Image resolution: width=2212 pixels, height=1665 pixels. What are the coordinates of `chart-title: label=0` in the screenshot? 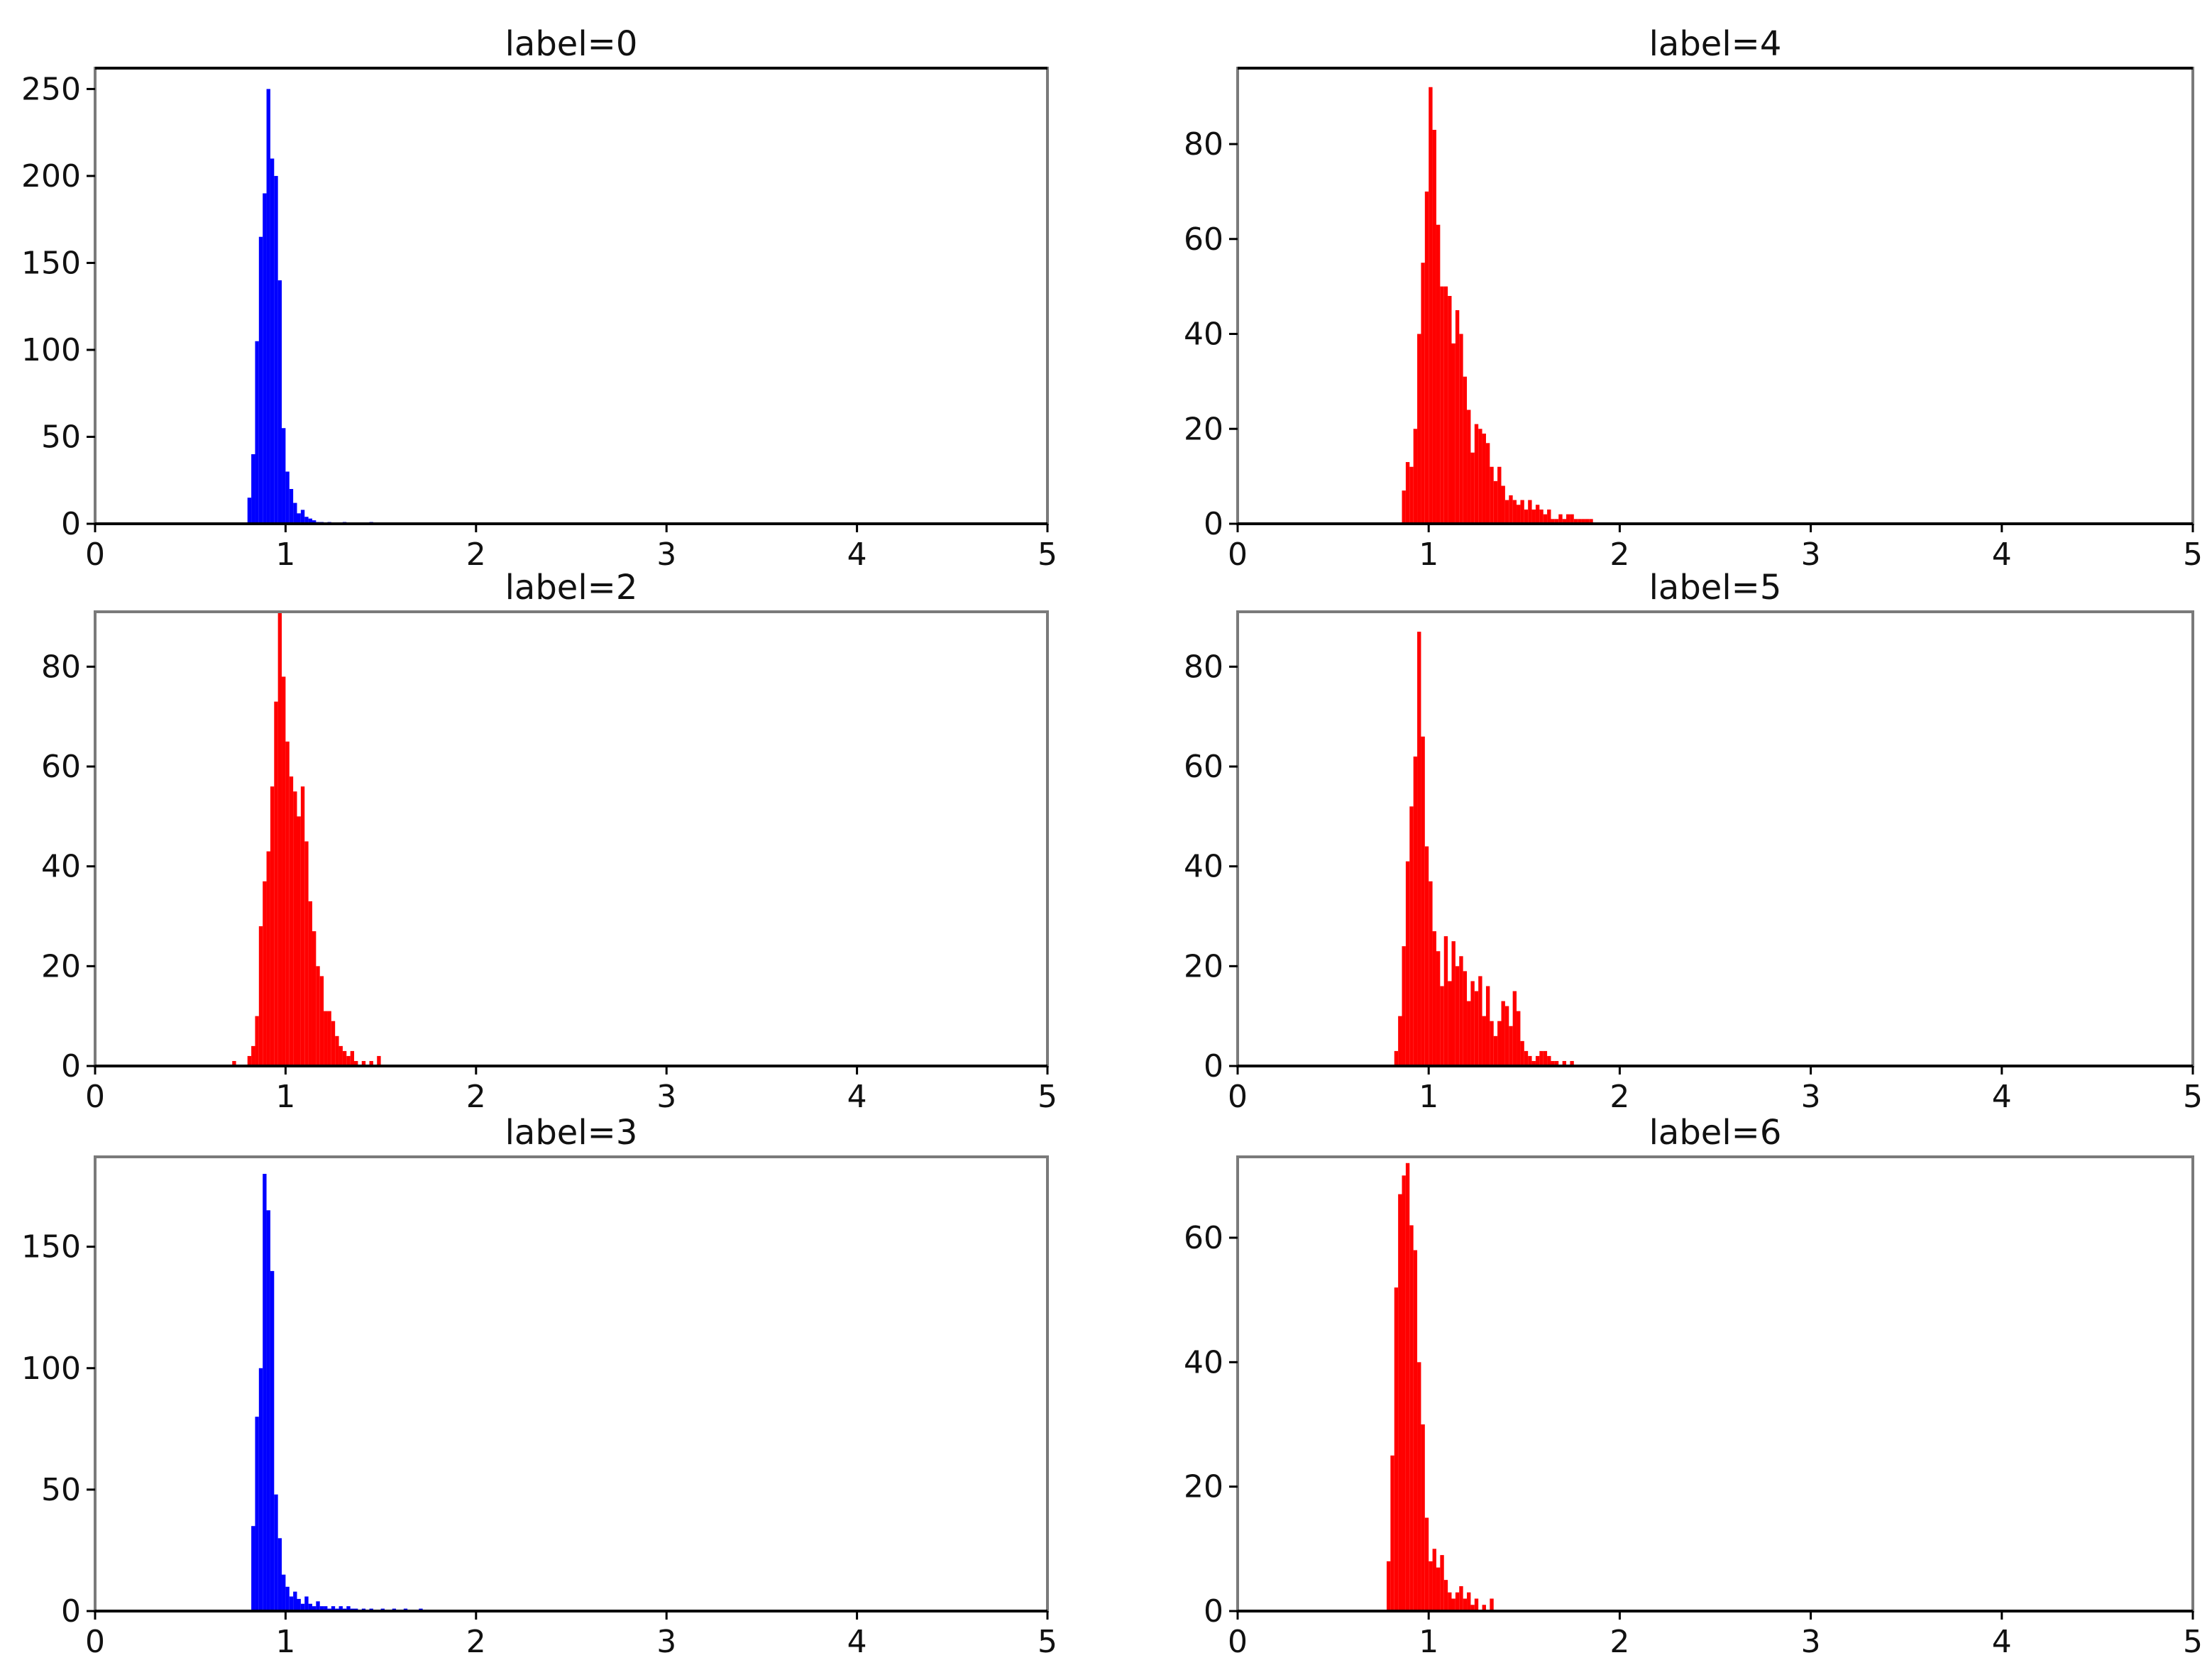 It's located at (572, 44).